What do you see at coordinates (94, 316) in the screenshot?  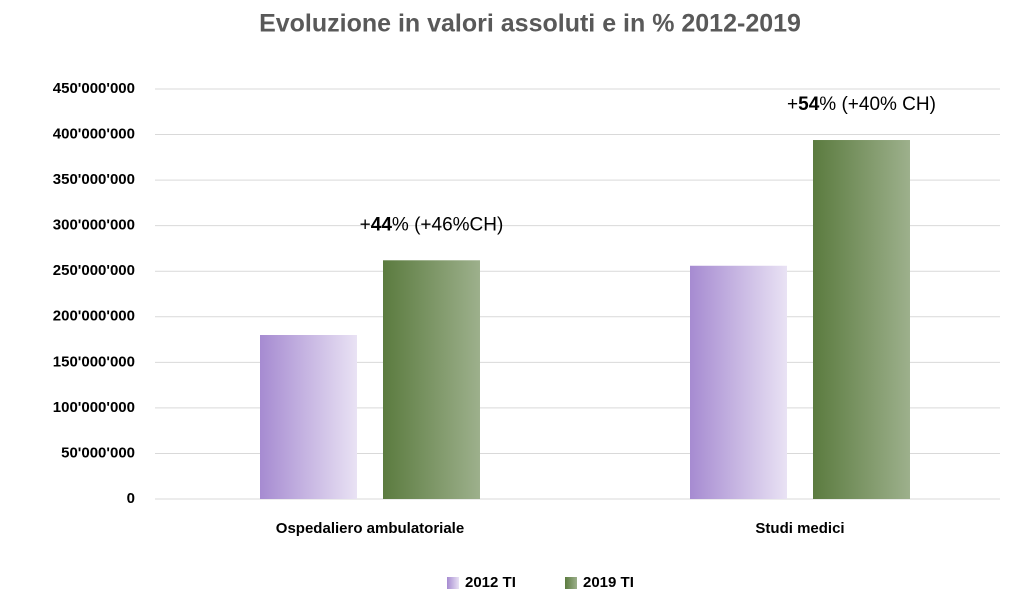 I see `y-tick-label: 200'000'000` at bounding box center [94, 316].